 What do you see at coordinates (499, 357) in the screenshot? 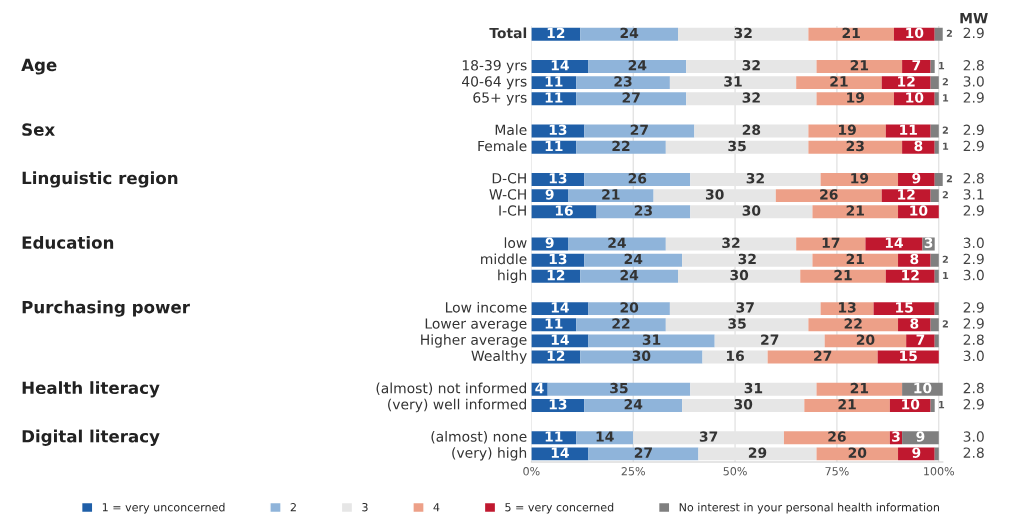
I see `y-tick-label: Wealthy` at bounding box center [499, 357].